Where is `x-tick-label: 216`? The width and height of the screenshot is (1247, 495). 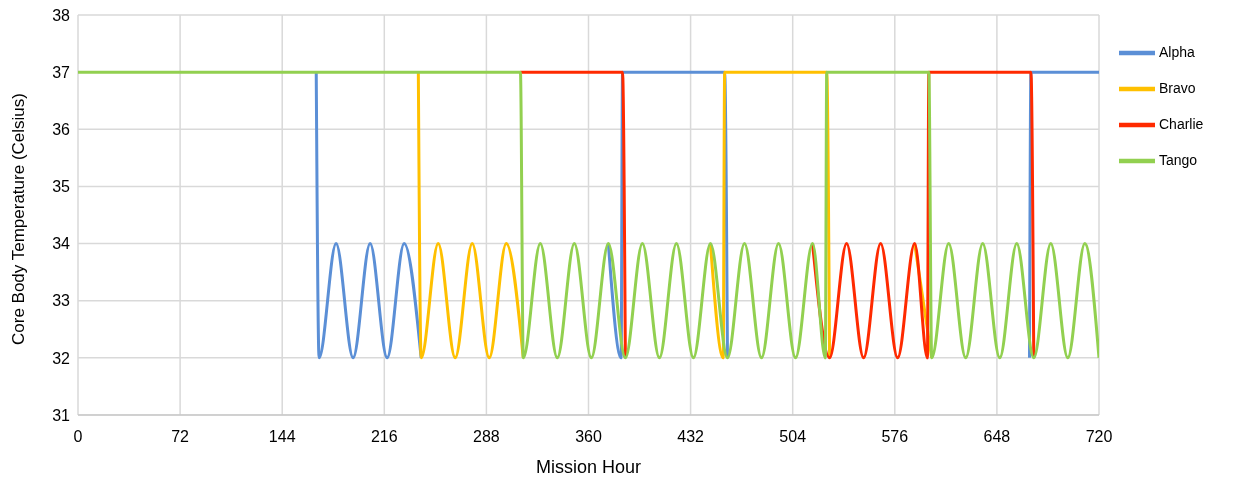 x-tick-label: 216 is located at coordinates (384, 437).